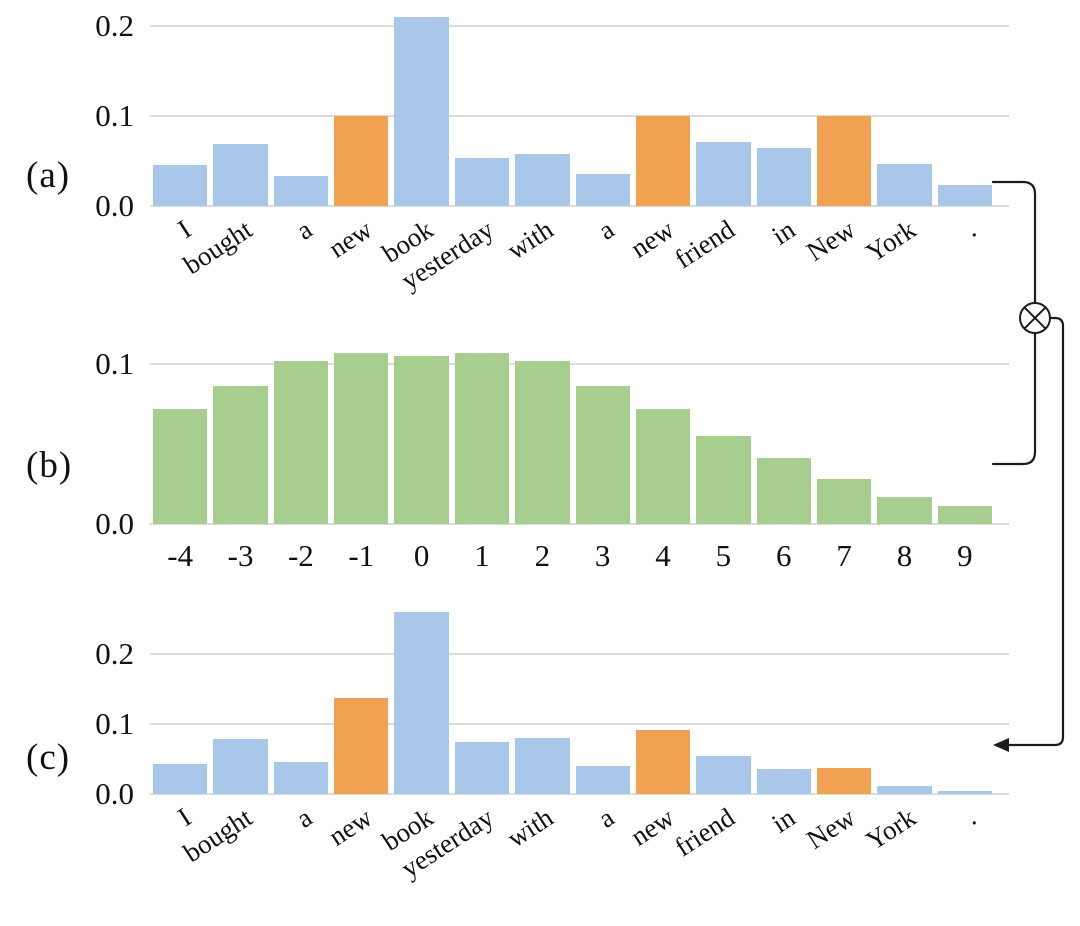 This screenshot has height=926, width=1080. What do you see at coordinates (1036, 531) in the screenshot?
I see `connector-to-c` at bounding box center [1036, 531].